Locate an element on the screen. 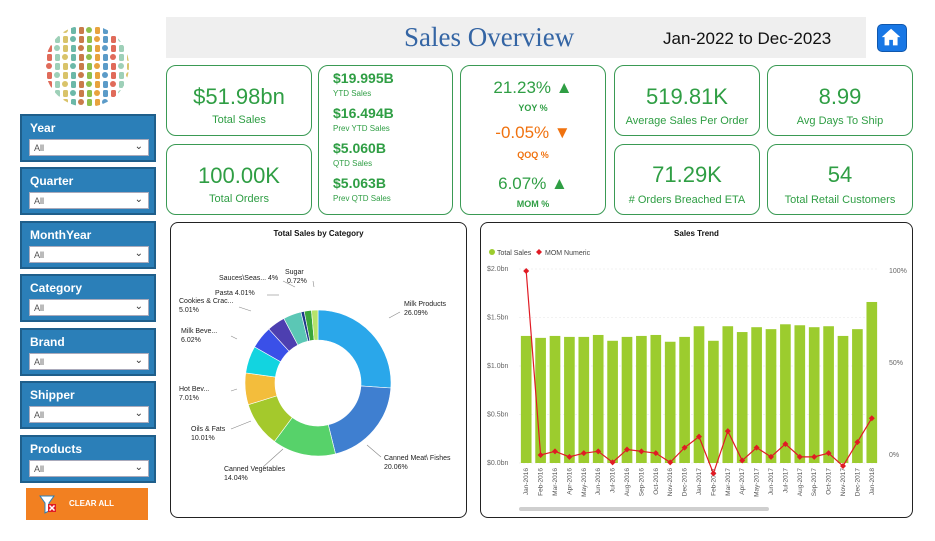 The width and height of the screenshot is (935, 541). home-icon is located at coordinates (891, 37).